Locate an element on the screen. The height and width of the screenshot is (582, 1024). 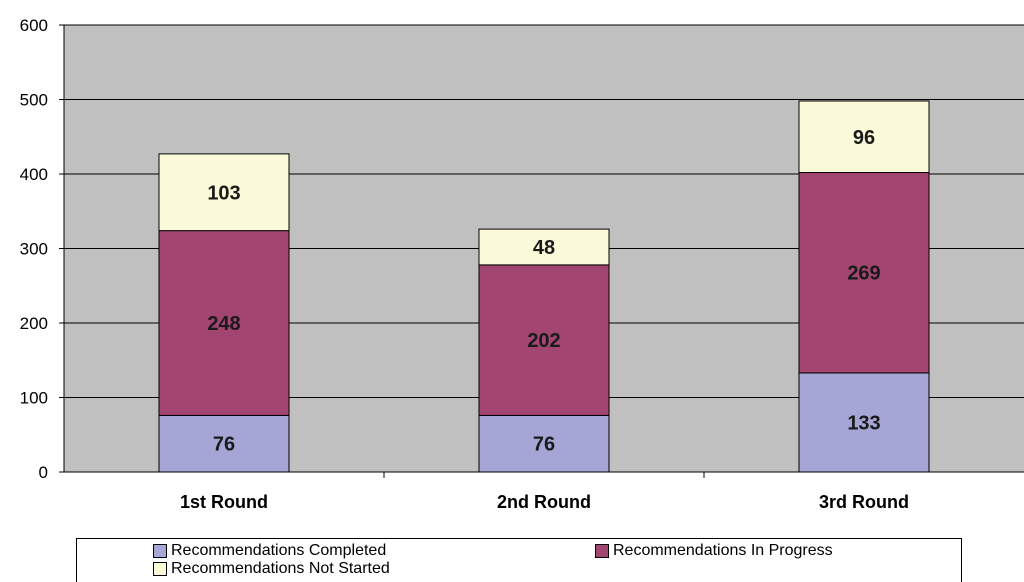
legend-label-not-started: Recommendations Not Started is located at coordinates (280, 568).